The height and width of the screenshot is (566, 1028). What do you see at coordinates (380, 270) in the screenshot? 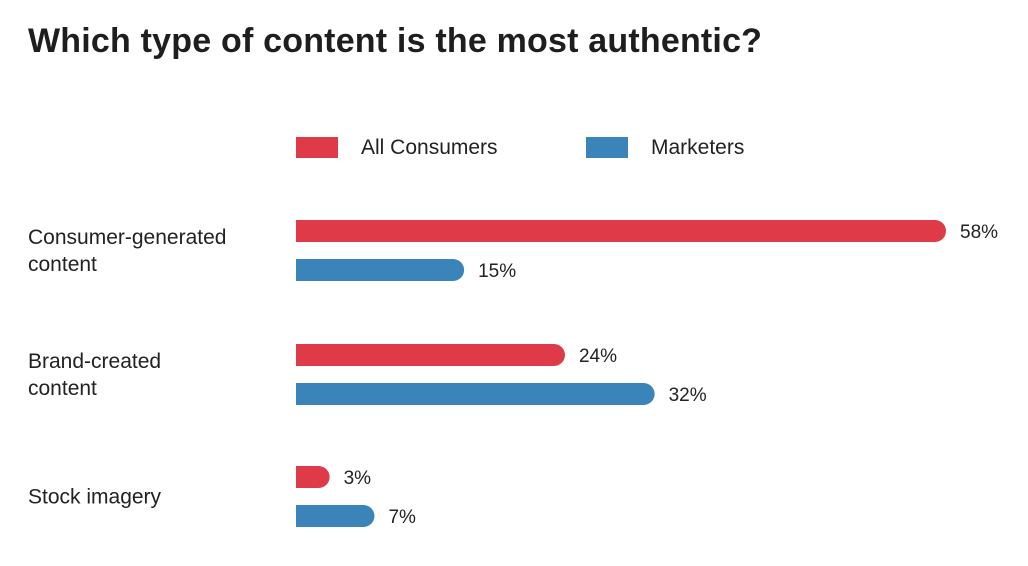
I see `bar-consumer-generated-content-marketers` at bounding box center [380, 270].